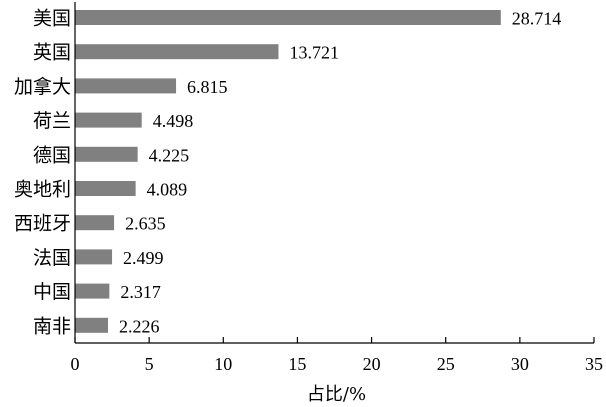 Image resolution: width=606 pixels, height=407 pixels. I want to click on category-label-9: 南非, so click(52, 326).